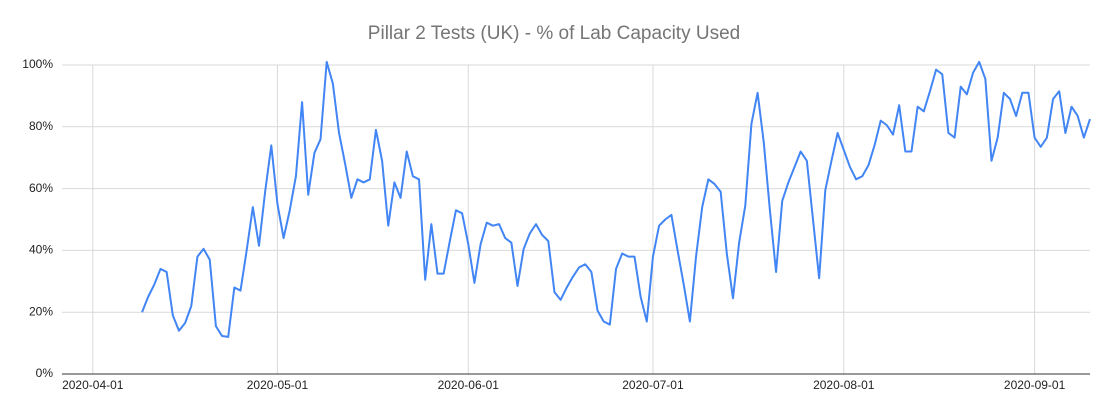 This screenshot has width=1108, height=415. Describe the element at coordinates (1035, 385) in the screenshot. I see `x-tick-label: 2020-09-01` at that location.